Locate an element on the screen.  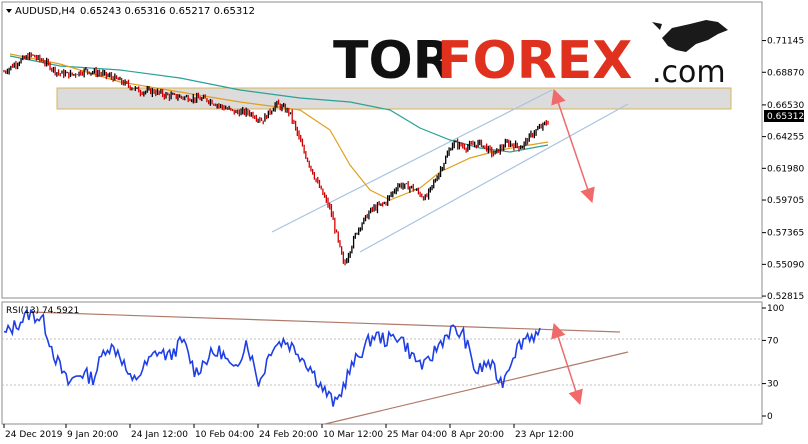
symbol-title: AUDUSD,H4 is located at coordinates (45, 11).